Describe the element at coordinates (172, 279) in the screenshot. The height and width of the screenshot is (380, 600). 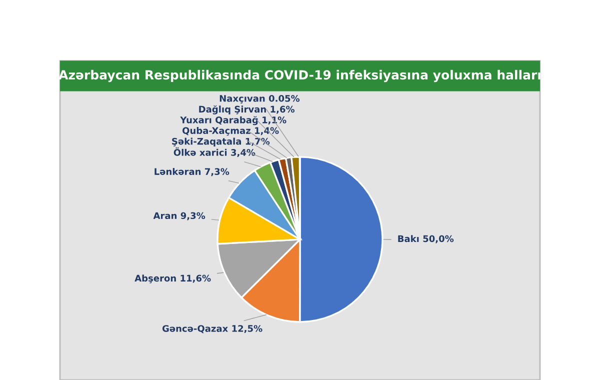
I see `slice-label: Abşeron 11,6%` at that location.